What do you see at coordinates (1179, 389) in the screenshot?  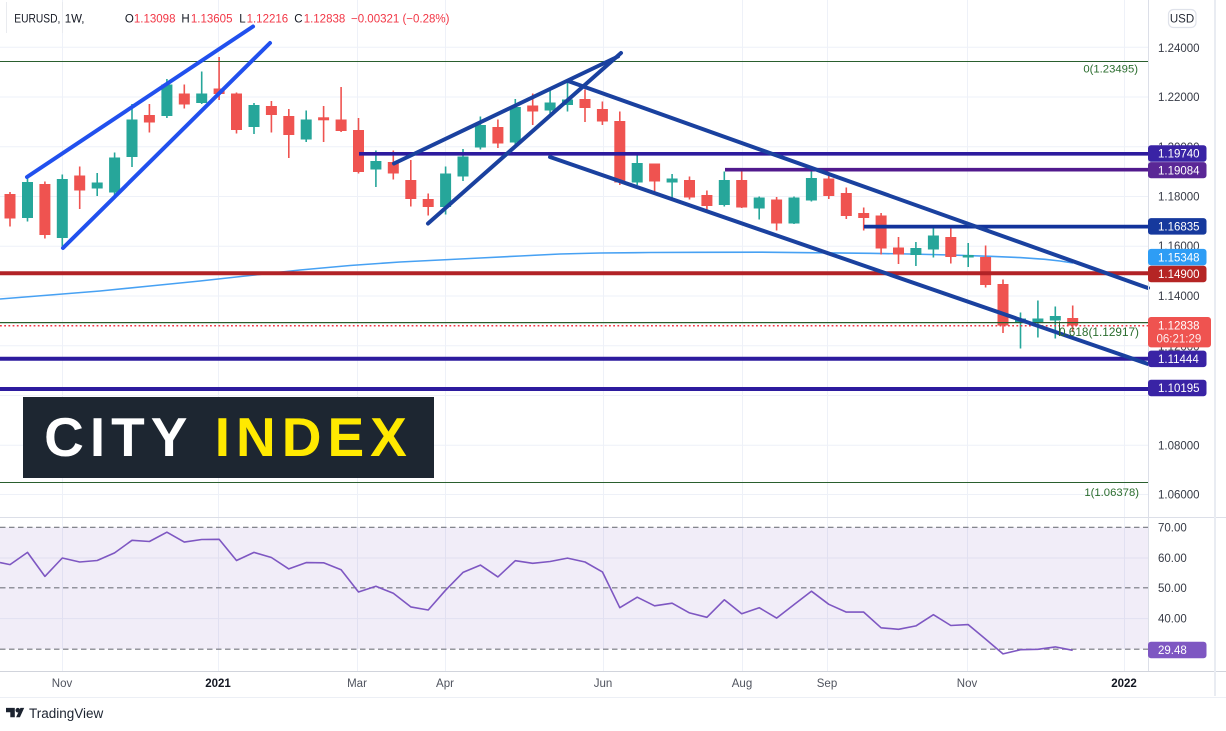 I see `svg-text: 1.10195` at bounding box center [1179, 389].